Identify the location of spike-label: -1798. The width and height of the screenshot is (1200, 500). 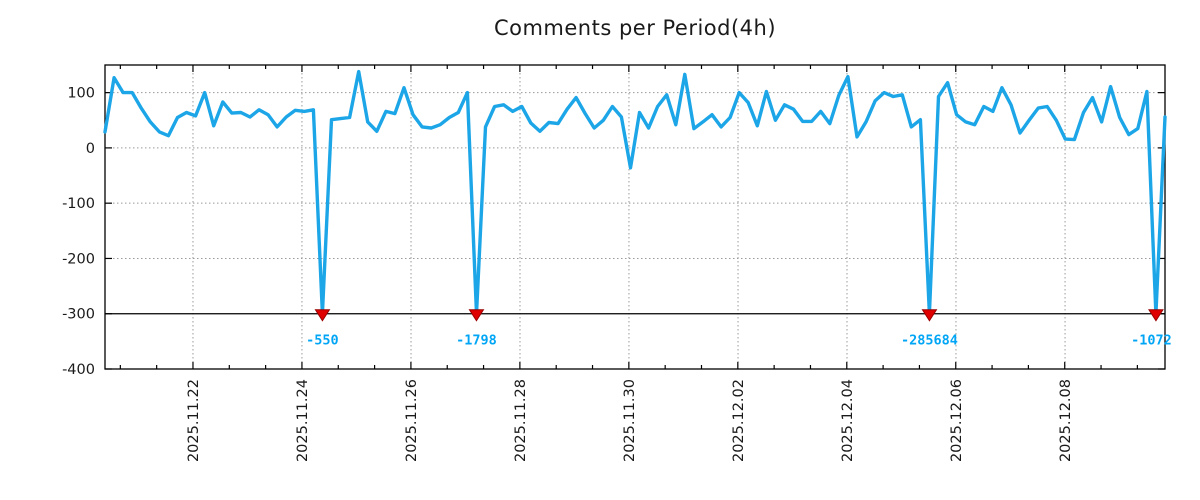
(476, 341).